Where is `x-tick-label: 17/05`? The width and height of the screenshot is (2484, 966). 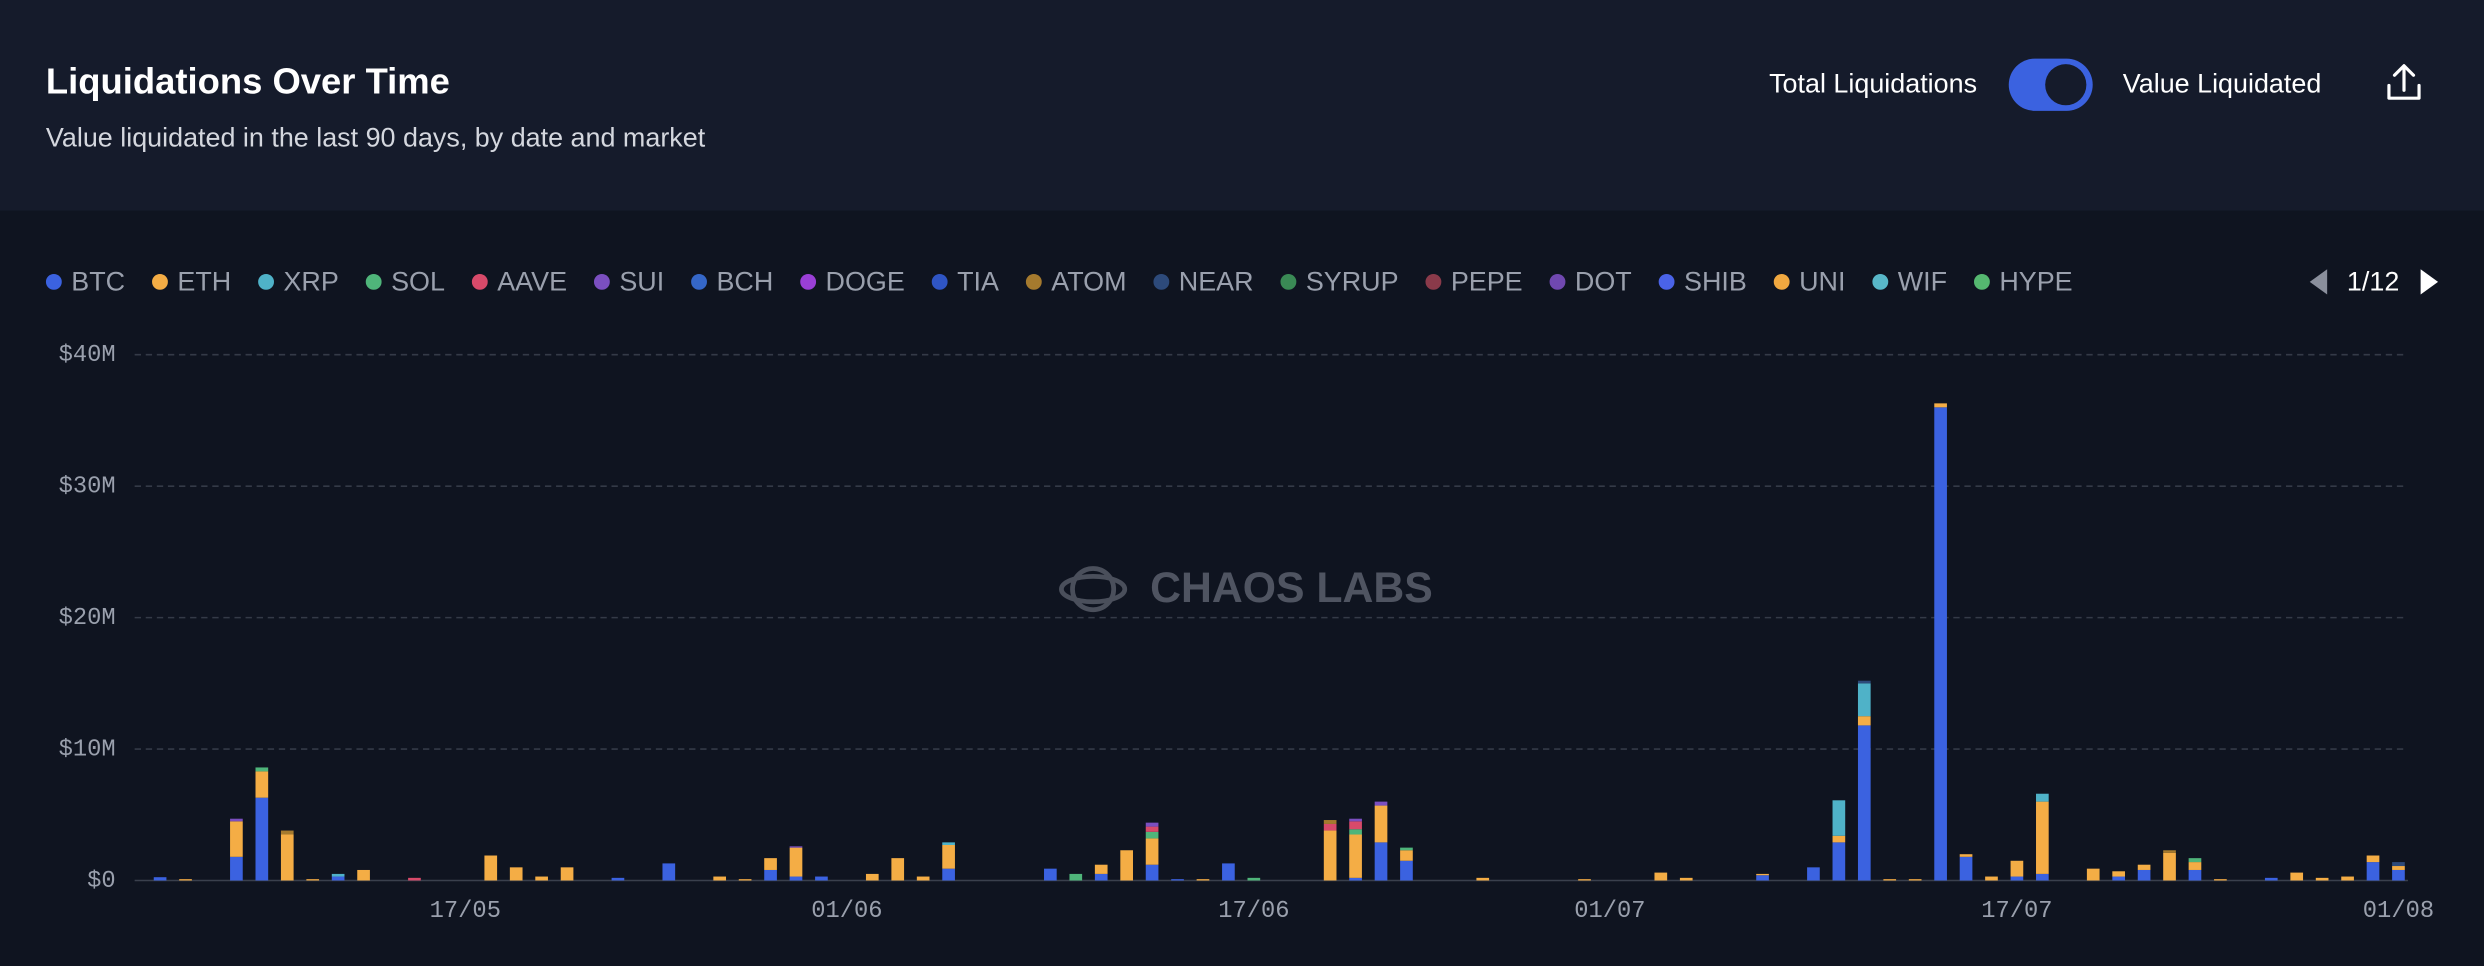
x-tick-label: 17/05 is located at coordinates (465, 911).